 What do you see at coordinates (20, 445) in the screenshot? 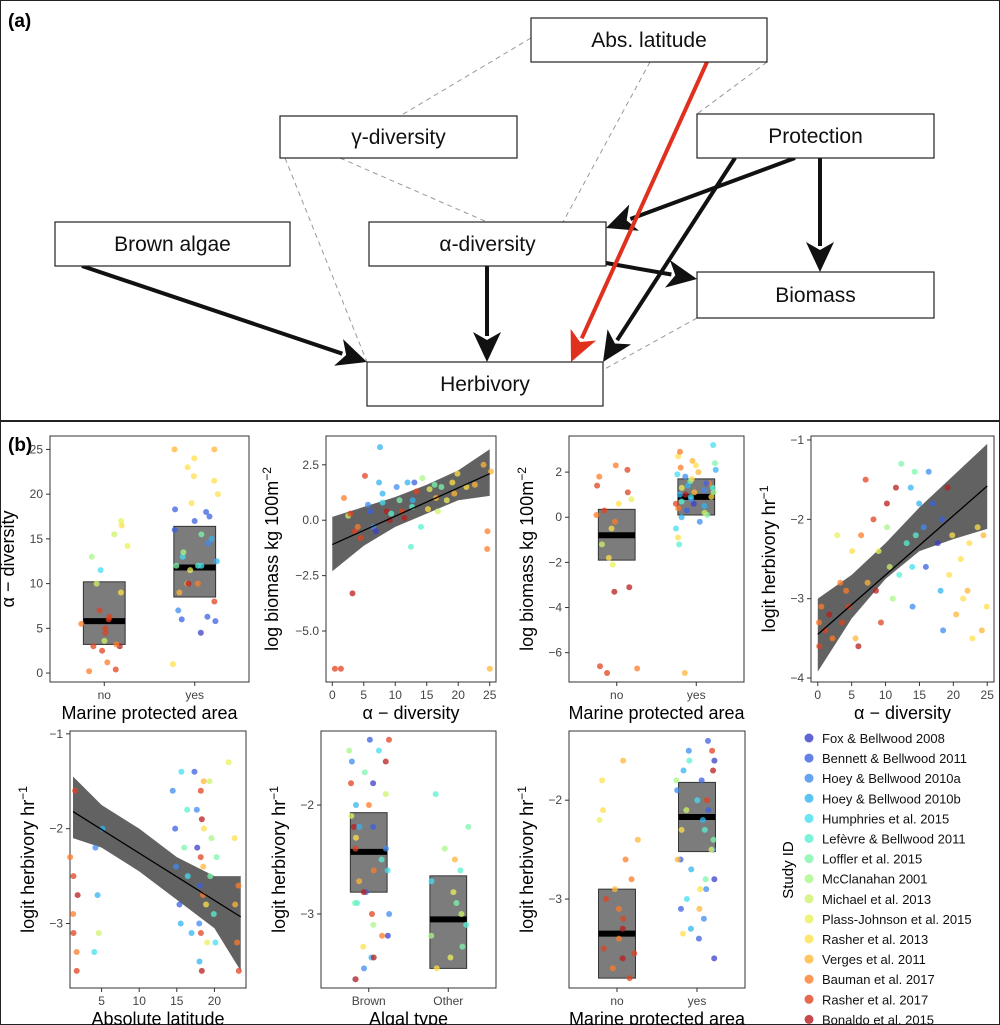
I see `panel-label-b: (b)` at bounding box center [20, 445].